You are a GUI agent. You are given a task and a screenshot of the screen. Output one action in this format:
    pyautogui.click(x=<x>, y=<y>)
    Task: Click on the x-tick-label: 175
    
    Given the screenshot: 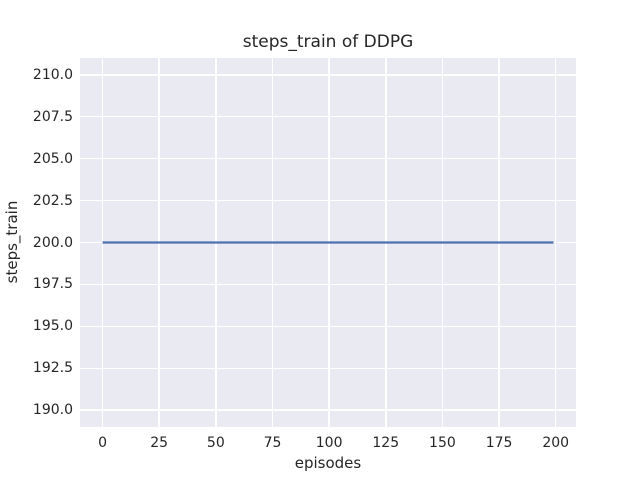 What is the action you would take?
    pyautogui.click(x=499, y=443)
    